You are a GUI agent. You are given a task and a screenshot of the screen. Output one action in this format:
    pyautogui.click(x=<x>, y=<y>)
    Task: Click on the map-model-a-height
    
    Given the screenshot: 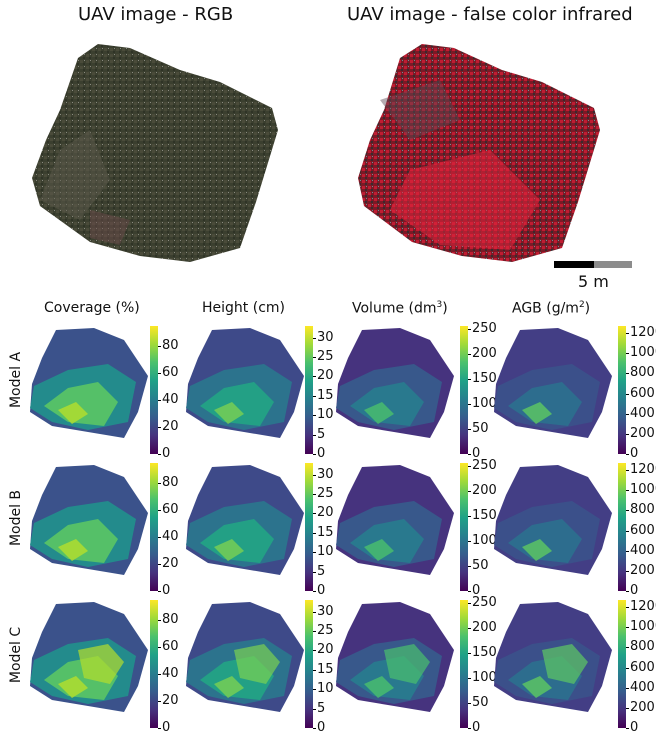 What is the action you would take?
    pyautogui.click(x=245, y=383)
    